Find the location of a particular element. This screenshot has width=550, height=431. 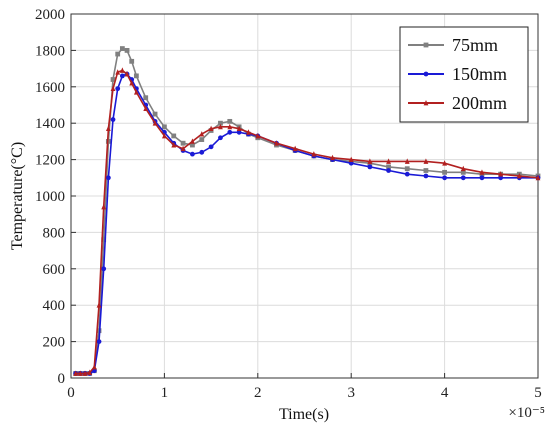

y-tick-label: 0 is located at coordinates (62, 379).